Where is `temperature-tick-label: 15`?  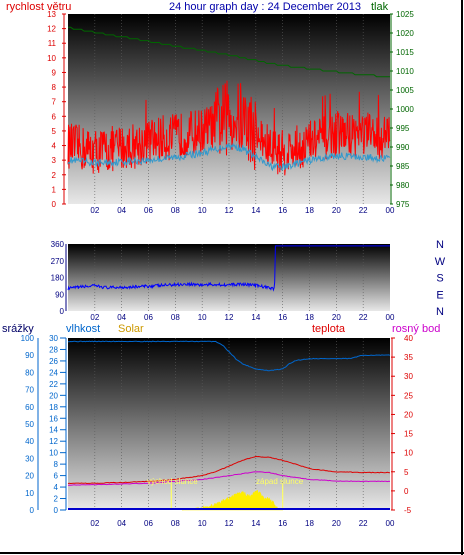
temperature-tick-label: 15 is located at coordinates (408, 434).